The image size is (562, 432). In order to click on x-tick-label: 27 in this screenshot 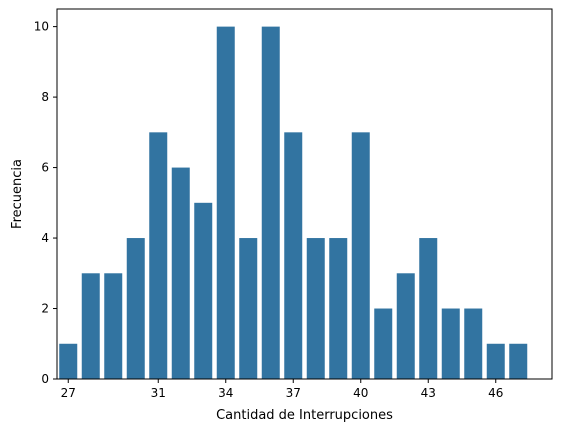, I will do `click(68, 393)`.